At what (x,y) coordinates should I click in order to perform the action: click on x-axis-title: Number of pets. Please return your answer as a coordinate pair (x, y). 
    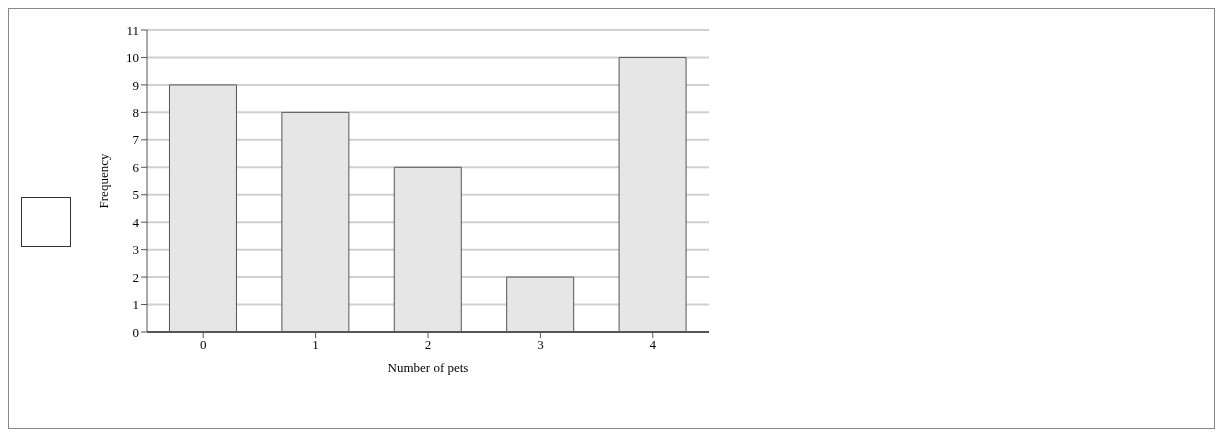
    Looking at the image, I should click on (428, 367).